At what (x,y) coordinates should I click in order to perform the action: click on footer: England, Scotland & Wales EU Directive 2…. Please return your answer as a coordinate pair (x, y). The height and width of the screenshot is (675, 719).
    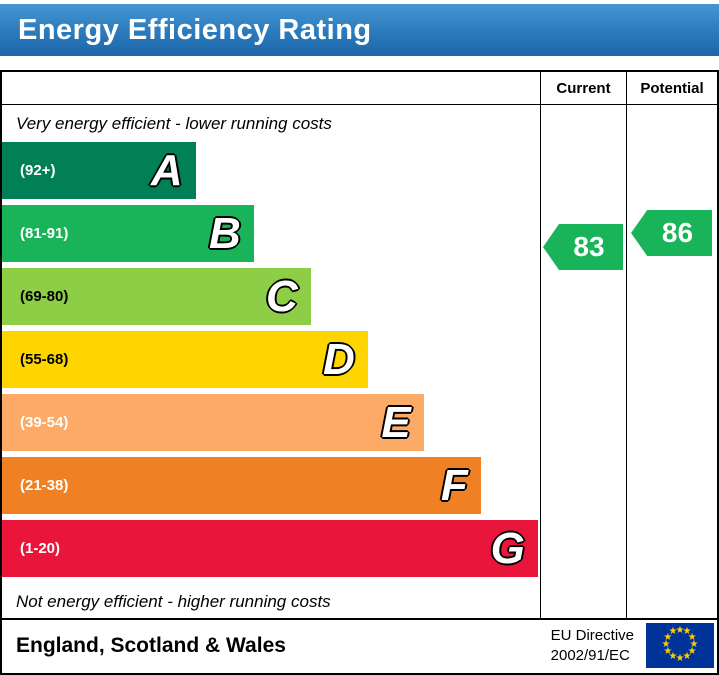
    Looking at the image, I should click on (359, 645).